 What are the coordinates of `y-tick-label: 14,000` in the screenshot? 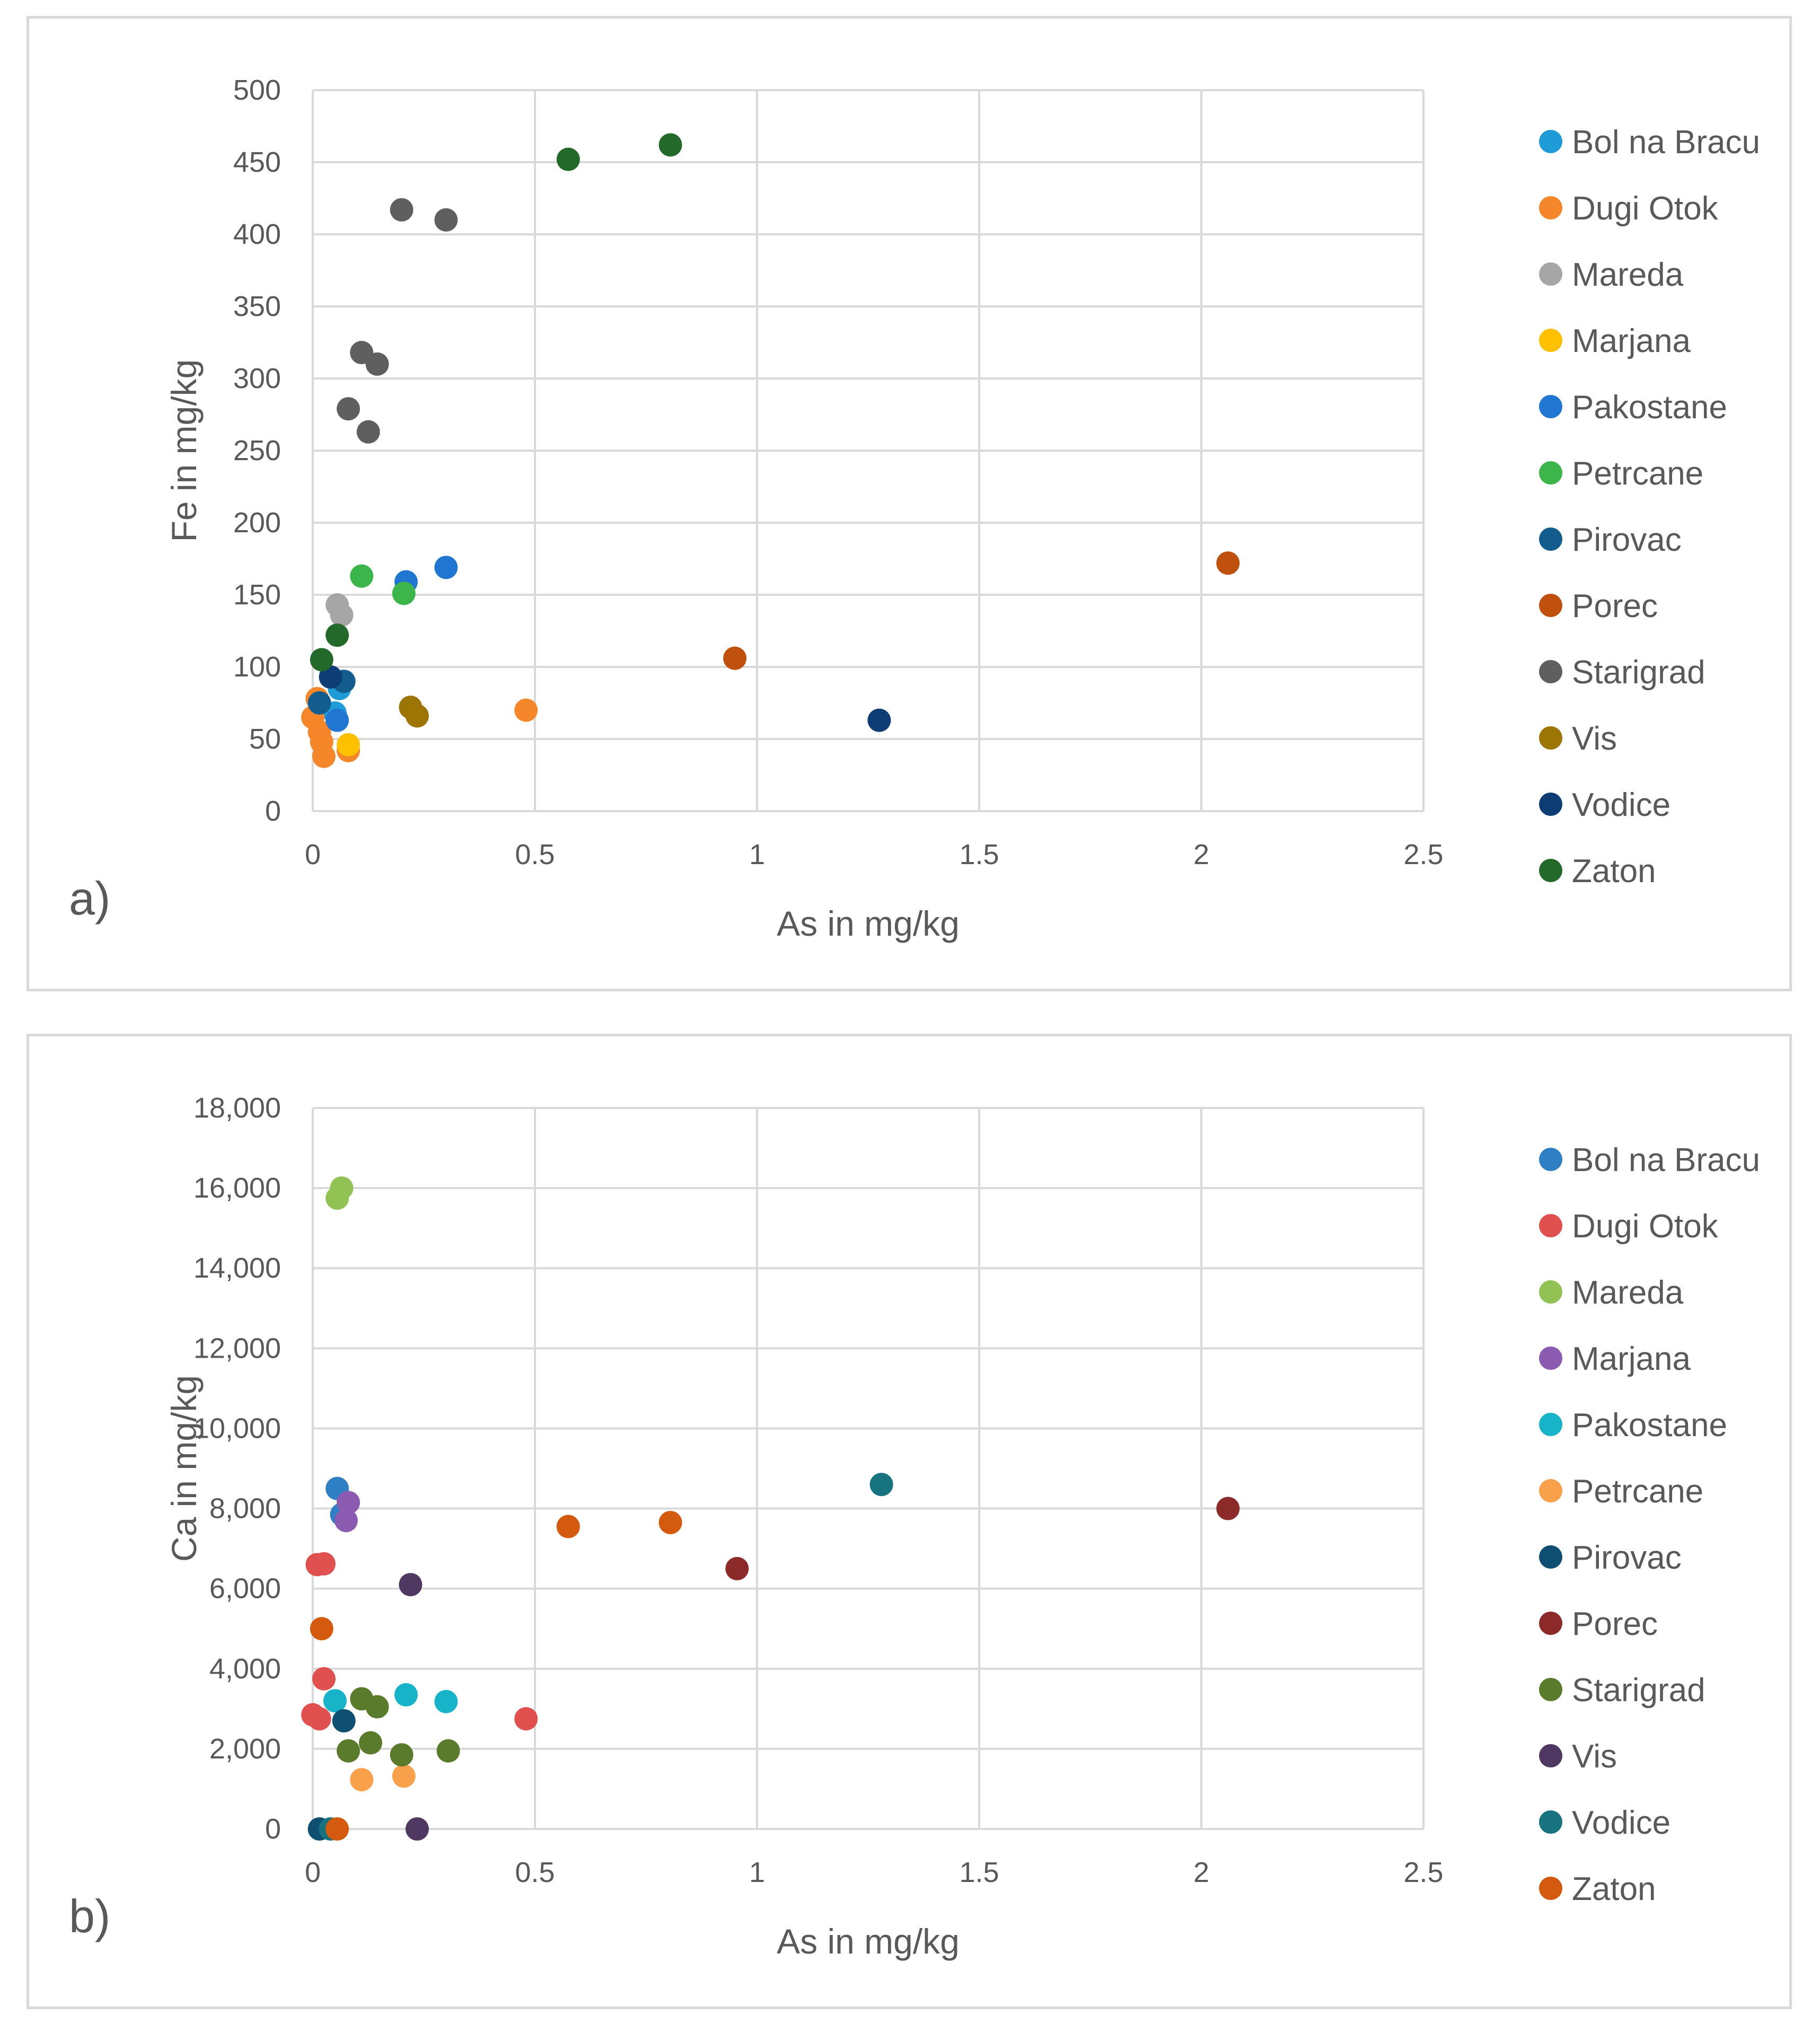 It's located at (237, 1268).